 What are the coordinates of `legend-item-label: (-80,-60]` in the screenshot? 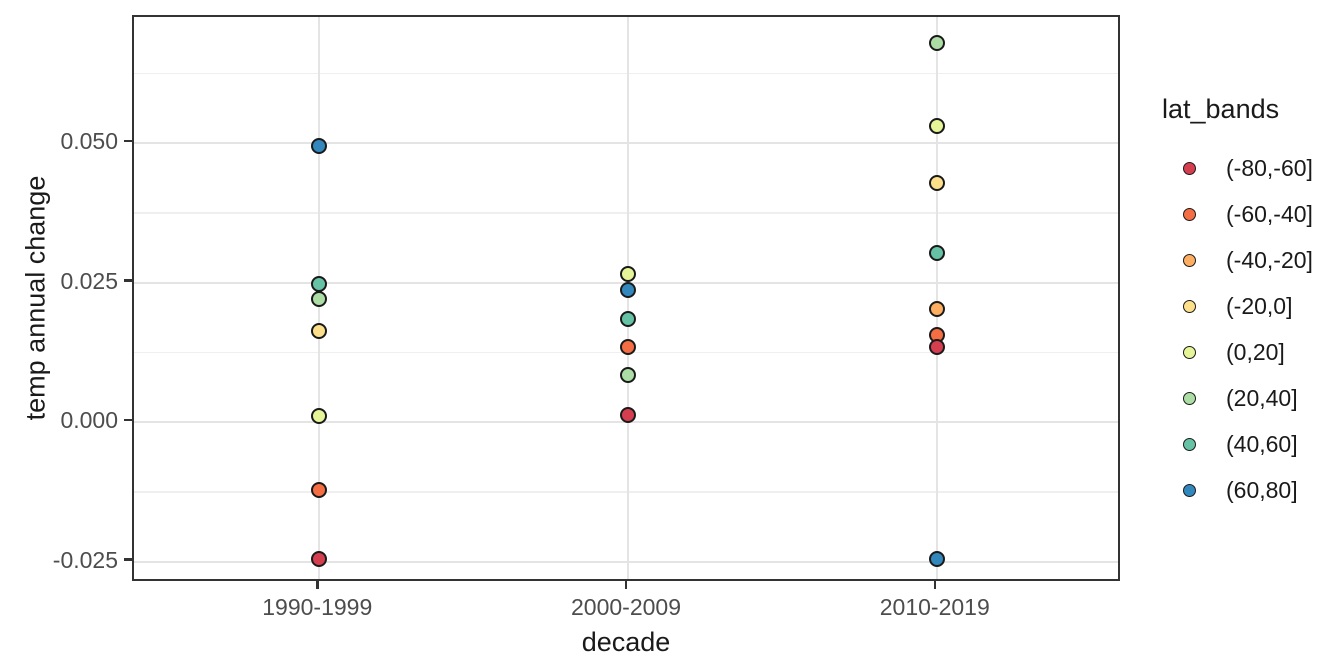 It's located at (1269, 167).